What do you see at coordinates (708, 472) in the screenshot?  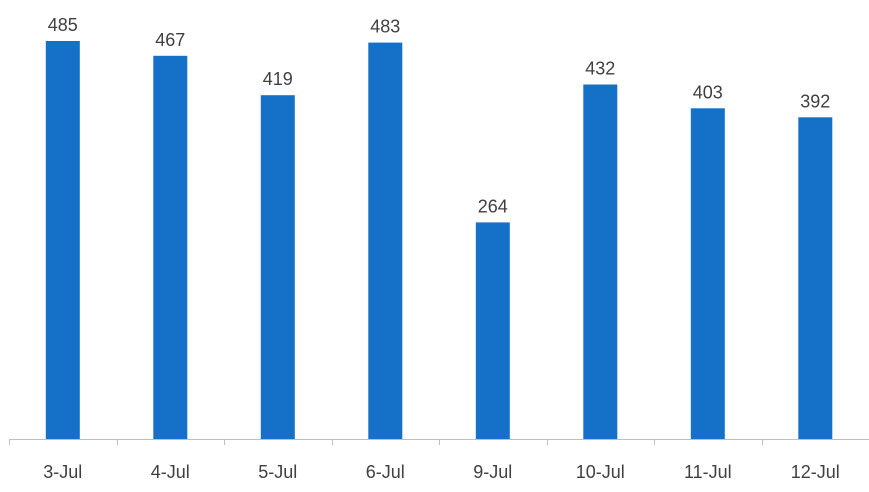 I see `x-tick-label-11-Jul: 11-Jul` at bounding box center [708, 472].